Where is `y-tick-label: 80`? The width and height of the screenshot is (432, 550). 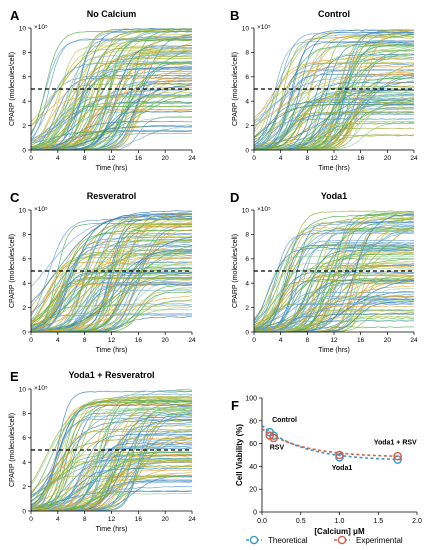
y-tick-label: 80 is located at coordinates (253, 421).